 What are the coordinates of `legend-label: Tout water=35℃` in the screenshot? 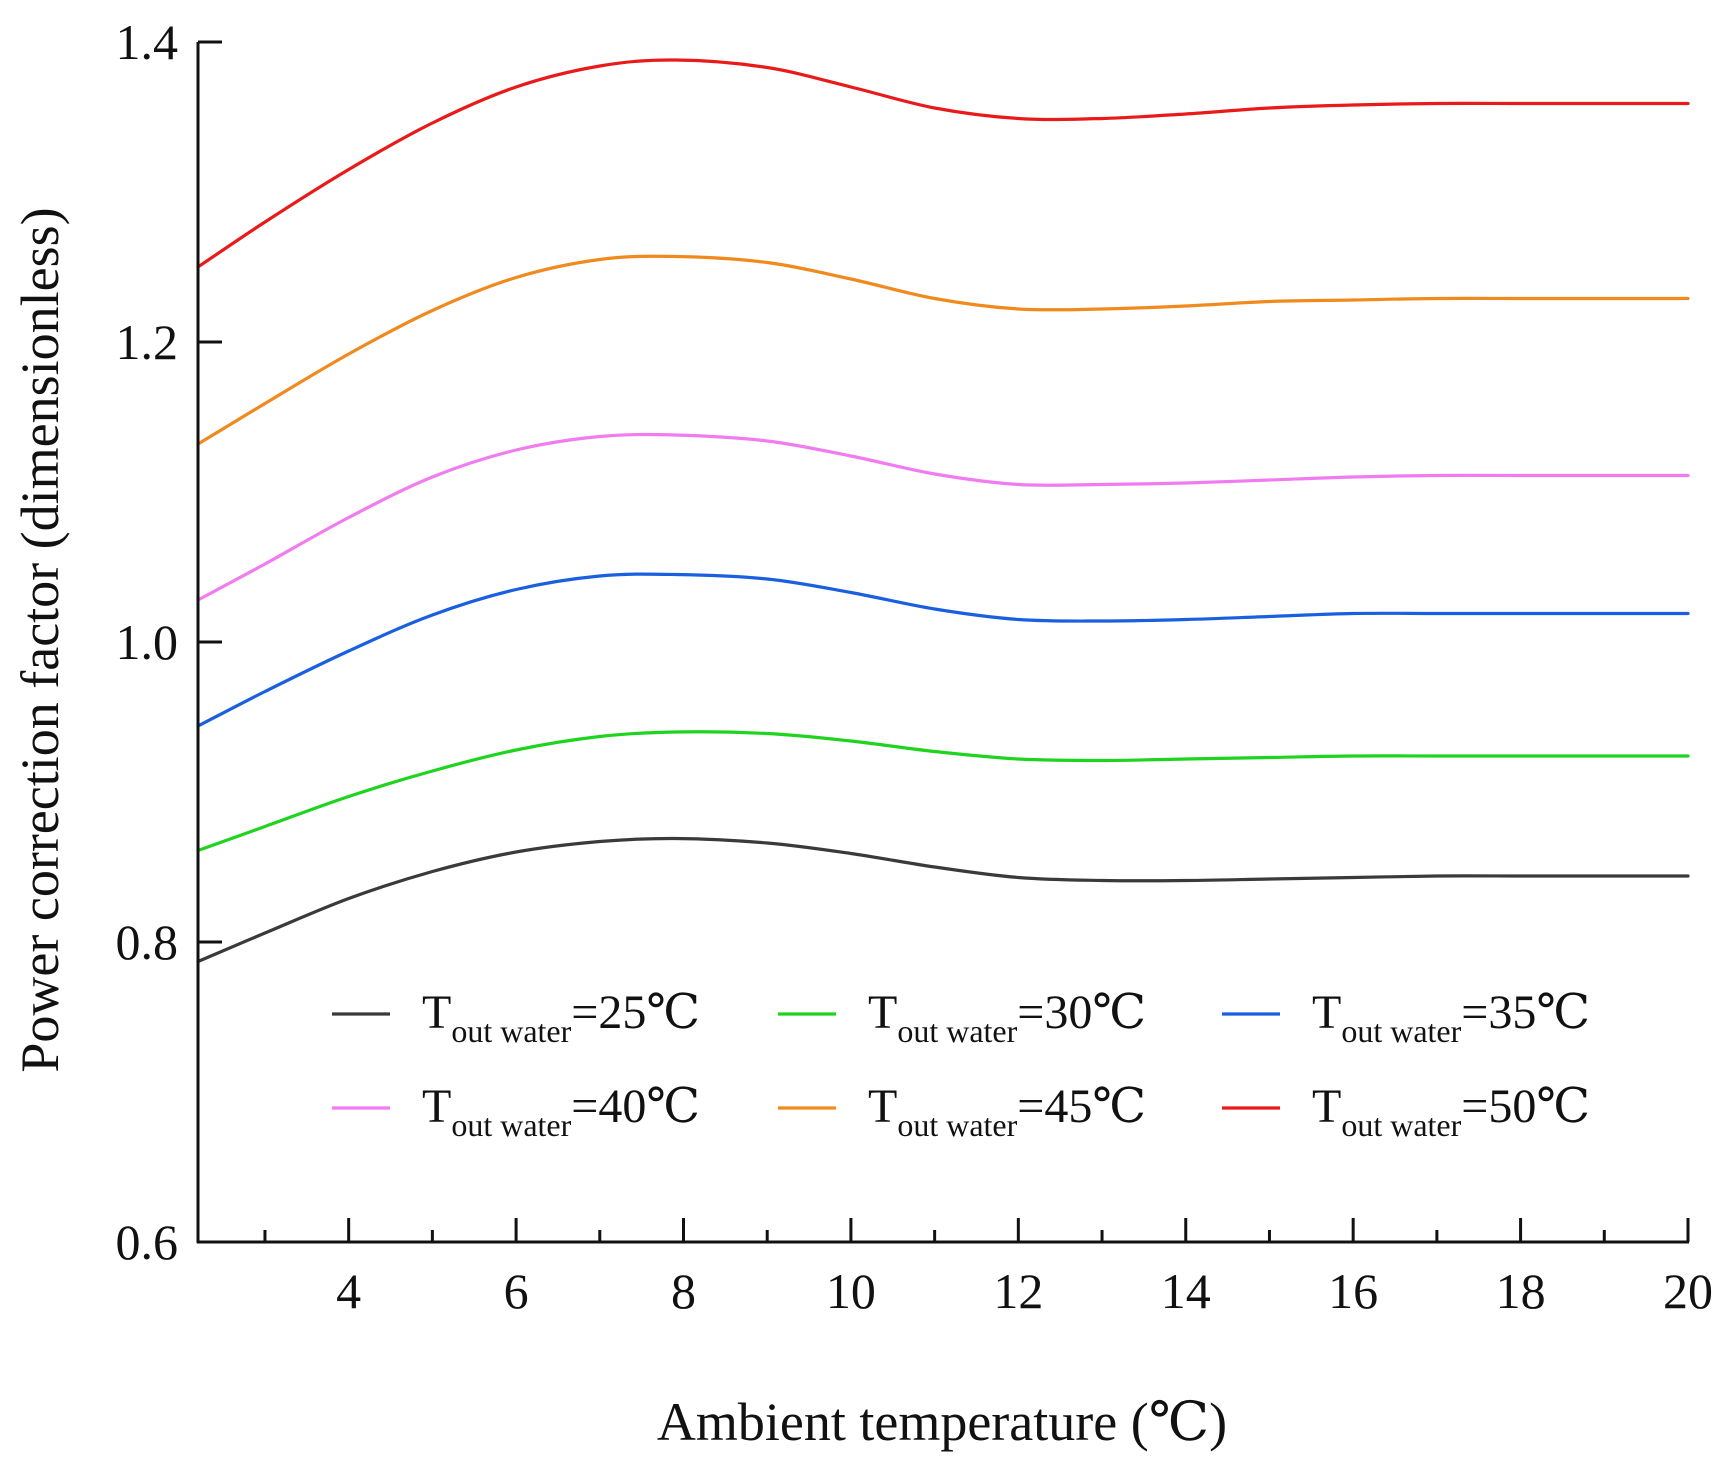 It's located at (1451, 1017).